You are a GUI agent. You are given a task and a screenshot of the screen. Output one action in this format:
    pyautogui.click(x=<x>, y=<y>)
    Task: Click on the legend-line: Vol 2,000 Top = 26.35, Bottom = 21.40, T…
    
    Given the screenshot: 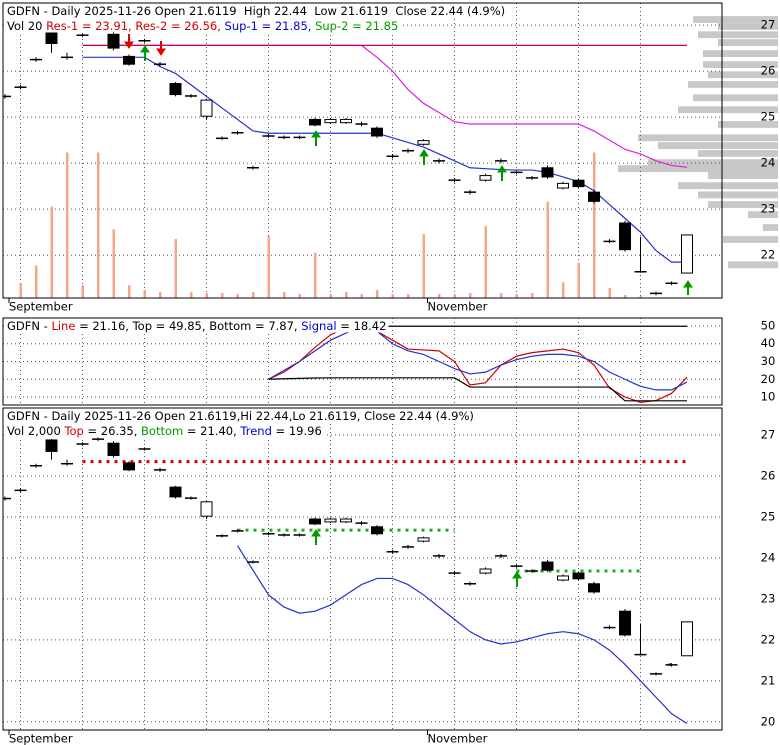 What is the action you would take?
    pyautogui.click(x=164, y=431)
    